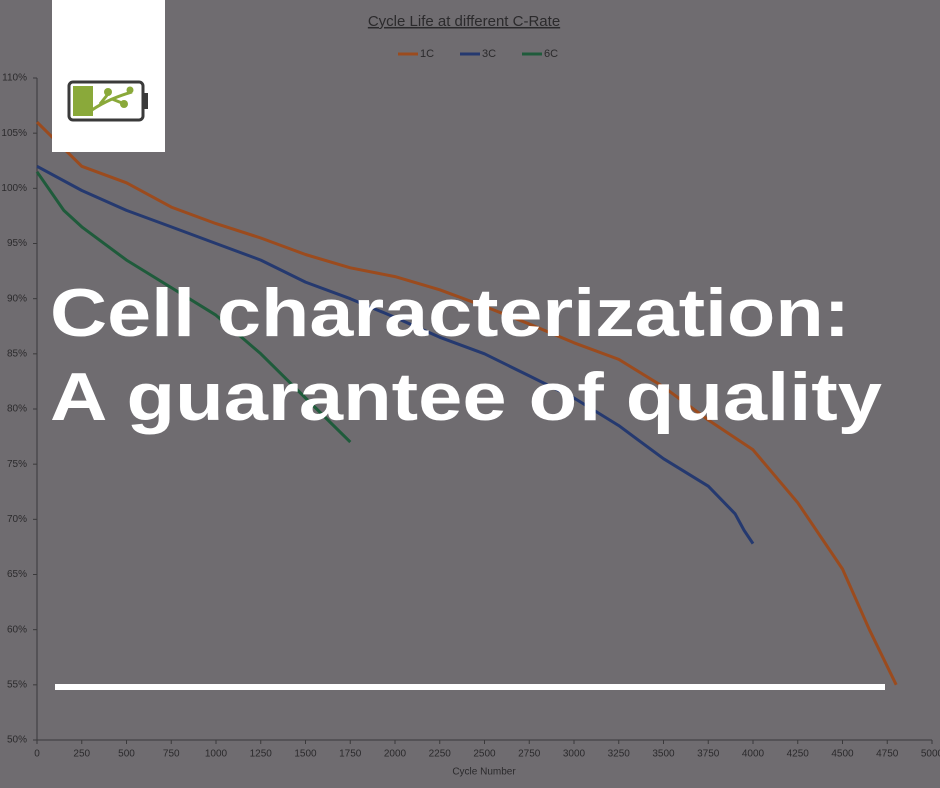 The height and width of the screenshot is (788, 940). I want to click on x-tick-label: 1000, so click(216, 754).